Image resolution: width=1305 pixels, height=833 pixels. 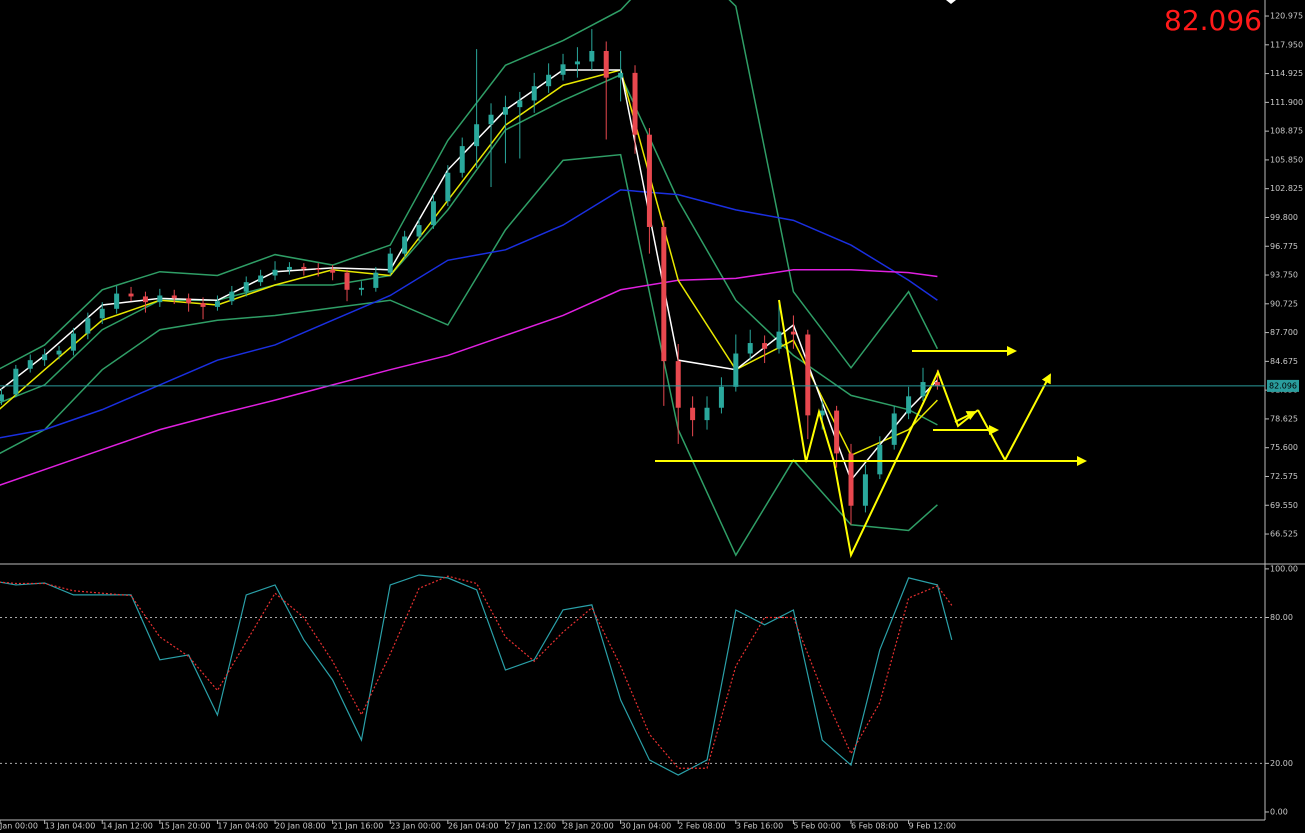 I want to click on y-tick-label: 114.925, so click(x=1286, y=73).